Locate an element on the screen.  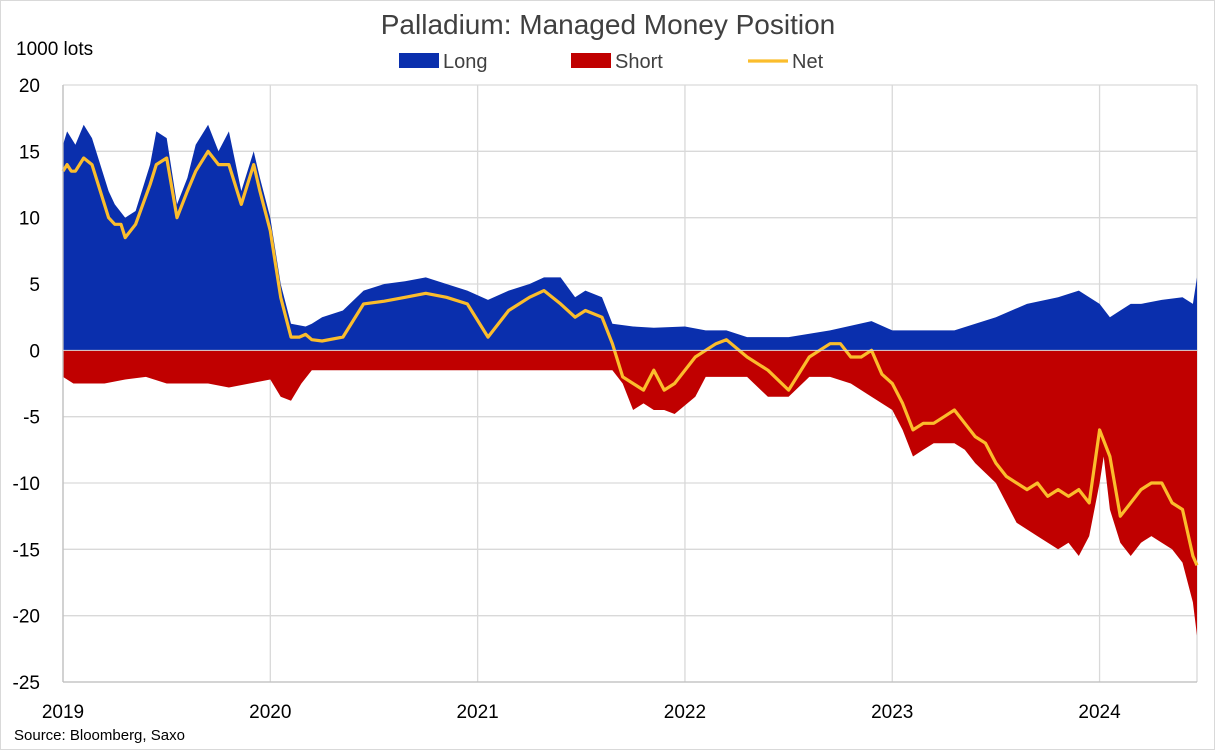
y-tick-label: 20 is located at coordinates (29, 86).